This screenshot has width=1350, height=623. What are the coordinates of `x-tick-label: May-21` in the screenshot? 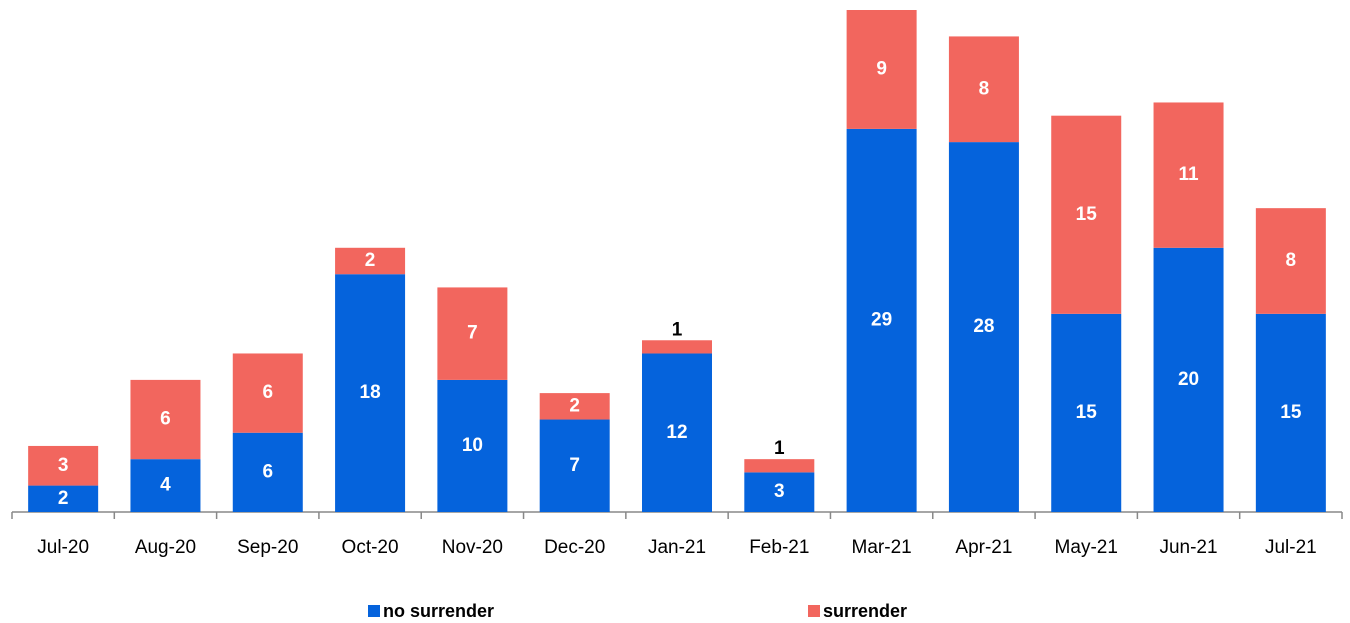 It's located at (1086, 547).